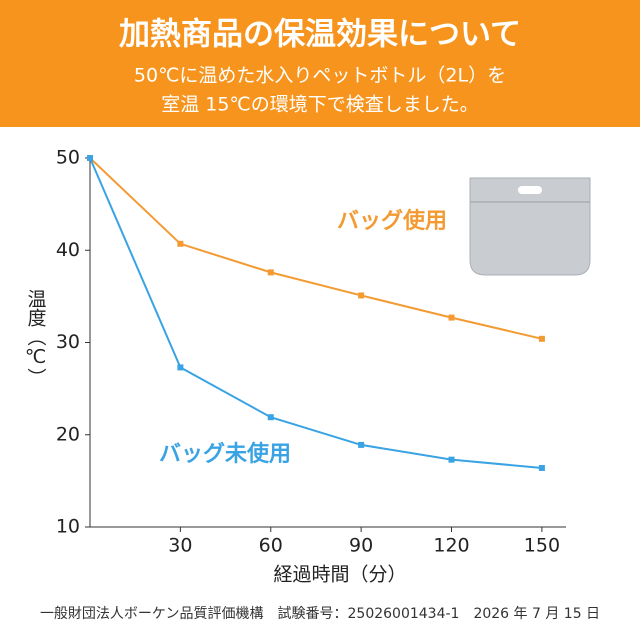 This screenshot has height=640, width=640. Describe the element at coordinates (68, 158) in the screenshot. I see `y-tick-label: 50` at that location.